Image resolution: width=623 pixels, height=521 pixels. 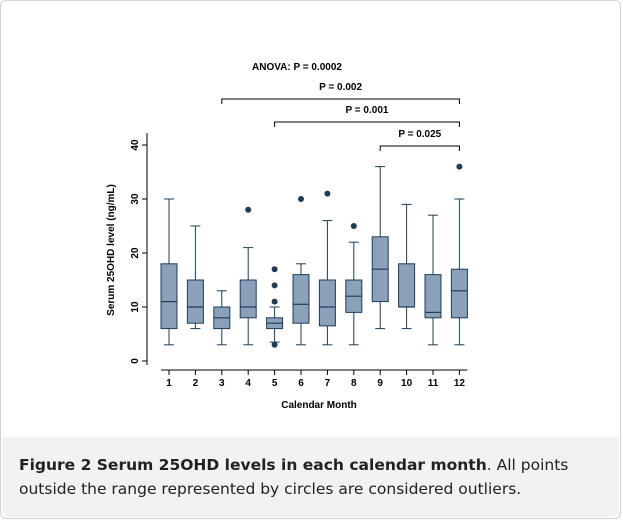 What do you see at coordinates (222, 383) in the screenshot?
I see `x-tick-label: 3` at bounding box center [222, 383].